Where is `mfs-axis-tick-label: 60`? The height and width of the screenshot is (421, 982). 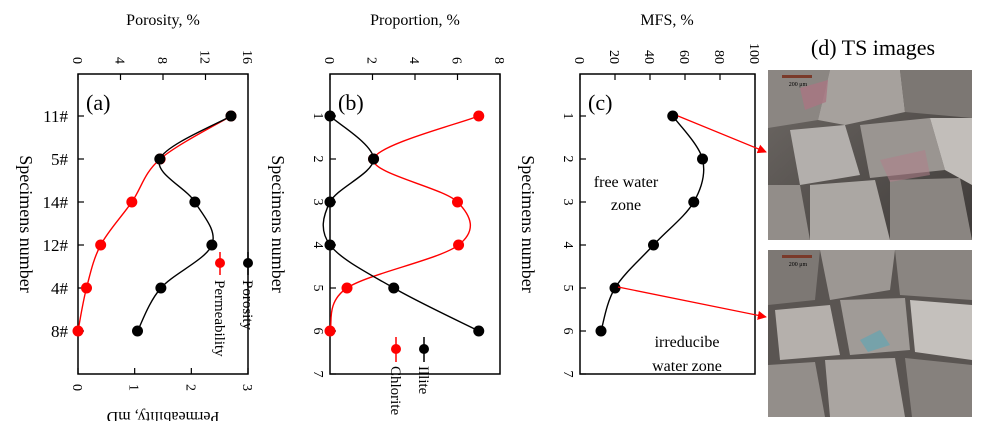
mfs-axis-tick-label: 60 is located at coordinates (683, 57).